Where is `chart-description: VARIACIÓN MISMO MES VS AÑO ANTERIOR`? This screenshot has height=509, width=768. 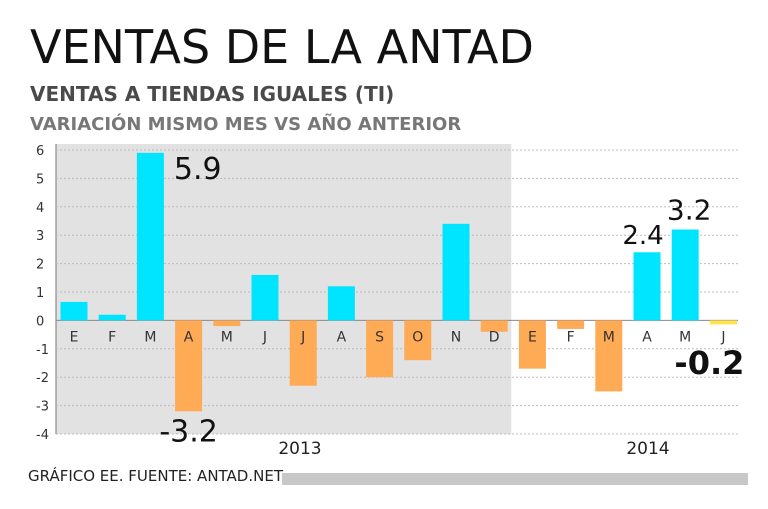
chart-description: VARIACIÓN MISMO MES VS AÑO ANTERIOR is located at coordinates (246, 124).